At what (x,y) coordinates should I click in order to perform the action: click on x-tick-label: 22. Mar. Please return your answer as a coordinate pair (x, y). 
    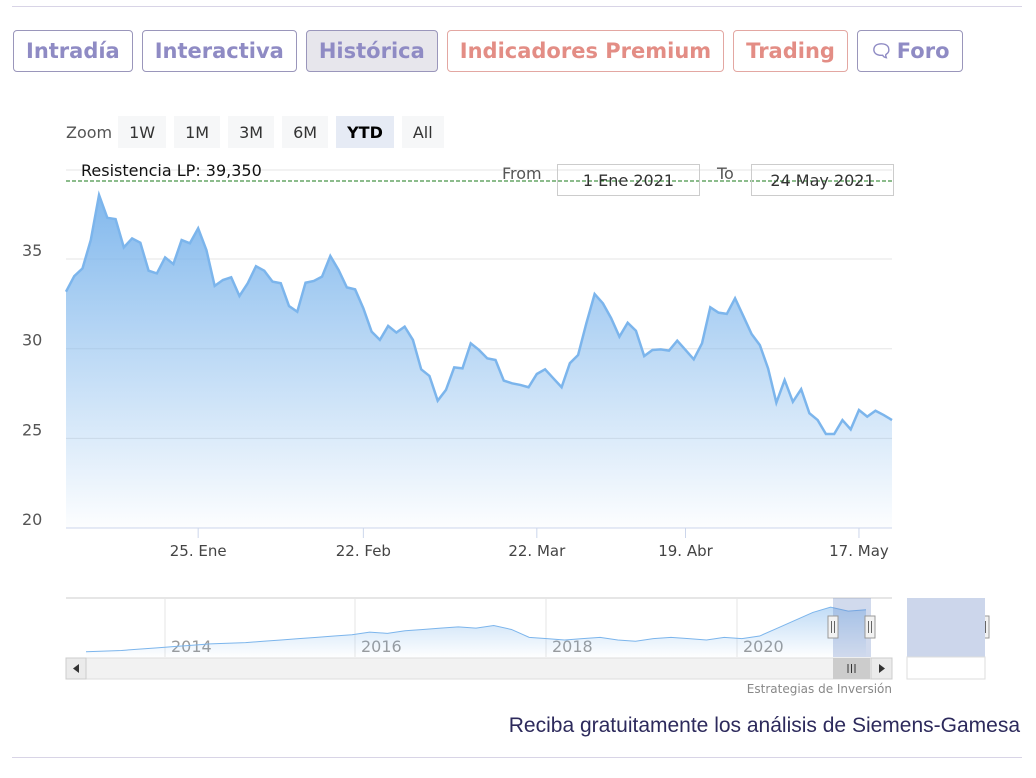
    Looking at the image, I should click on (537, 551).